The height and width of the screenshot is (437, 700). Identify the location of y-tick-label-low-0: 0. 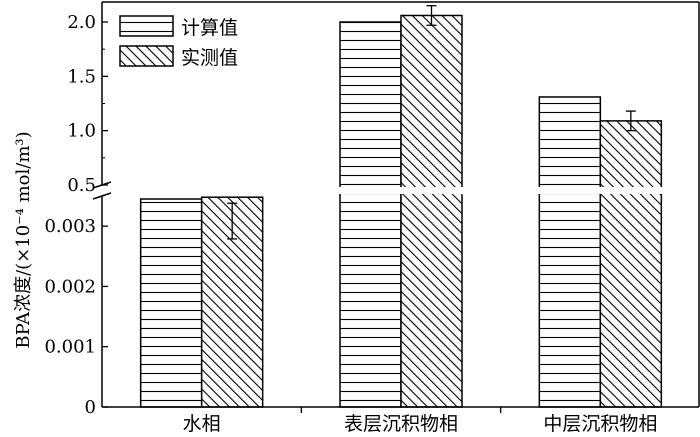
(90, 407).